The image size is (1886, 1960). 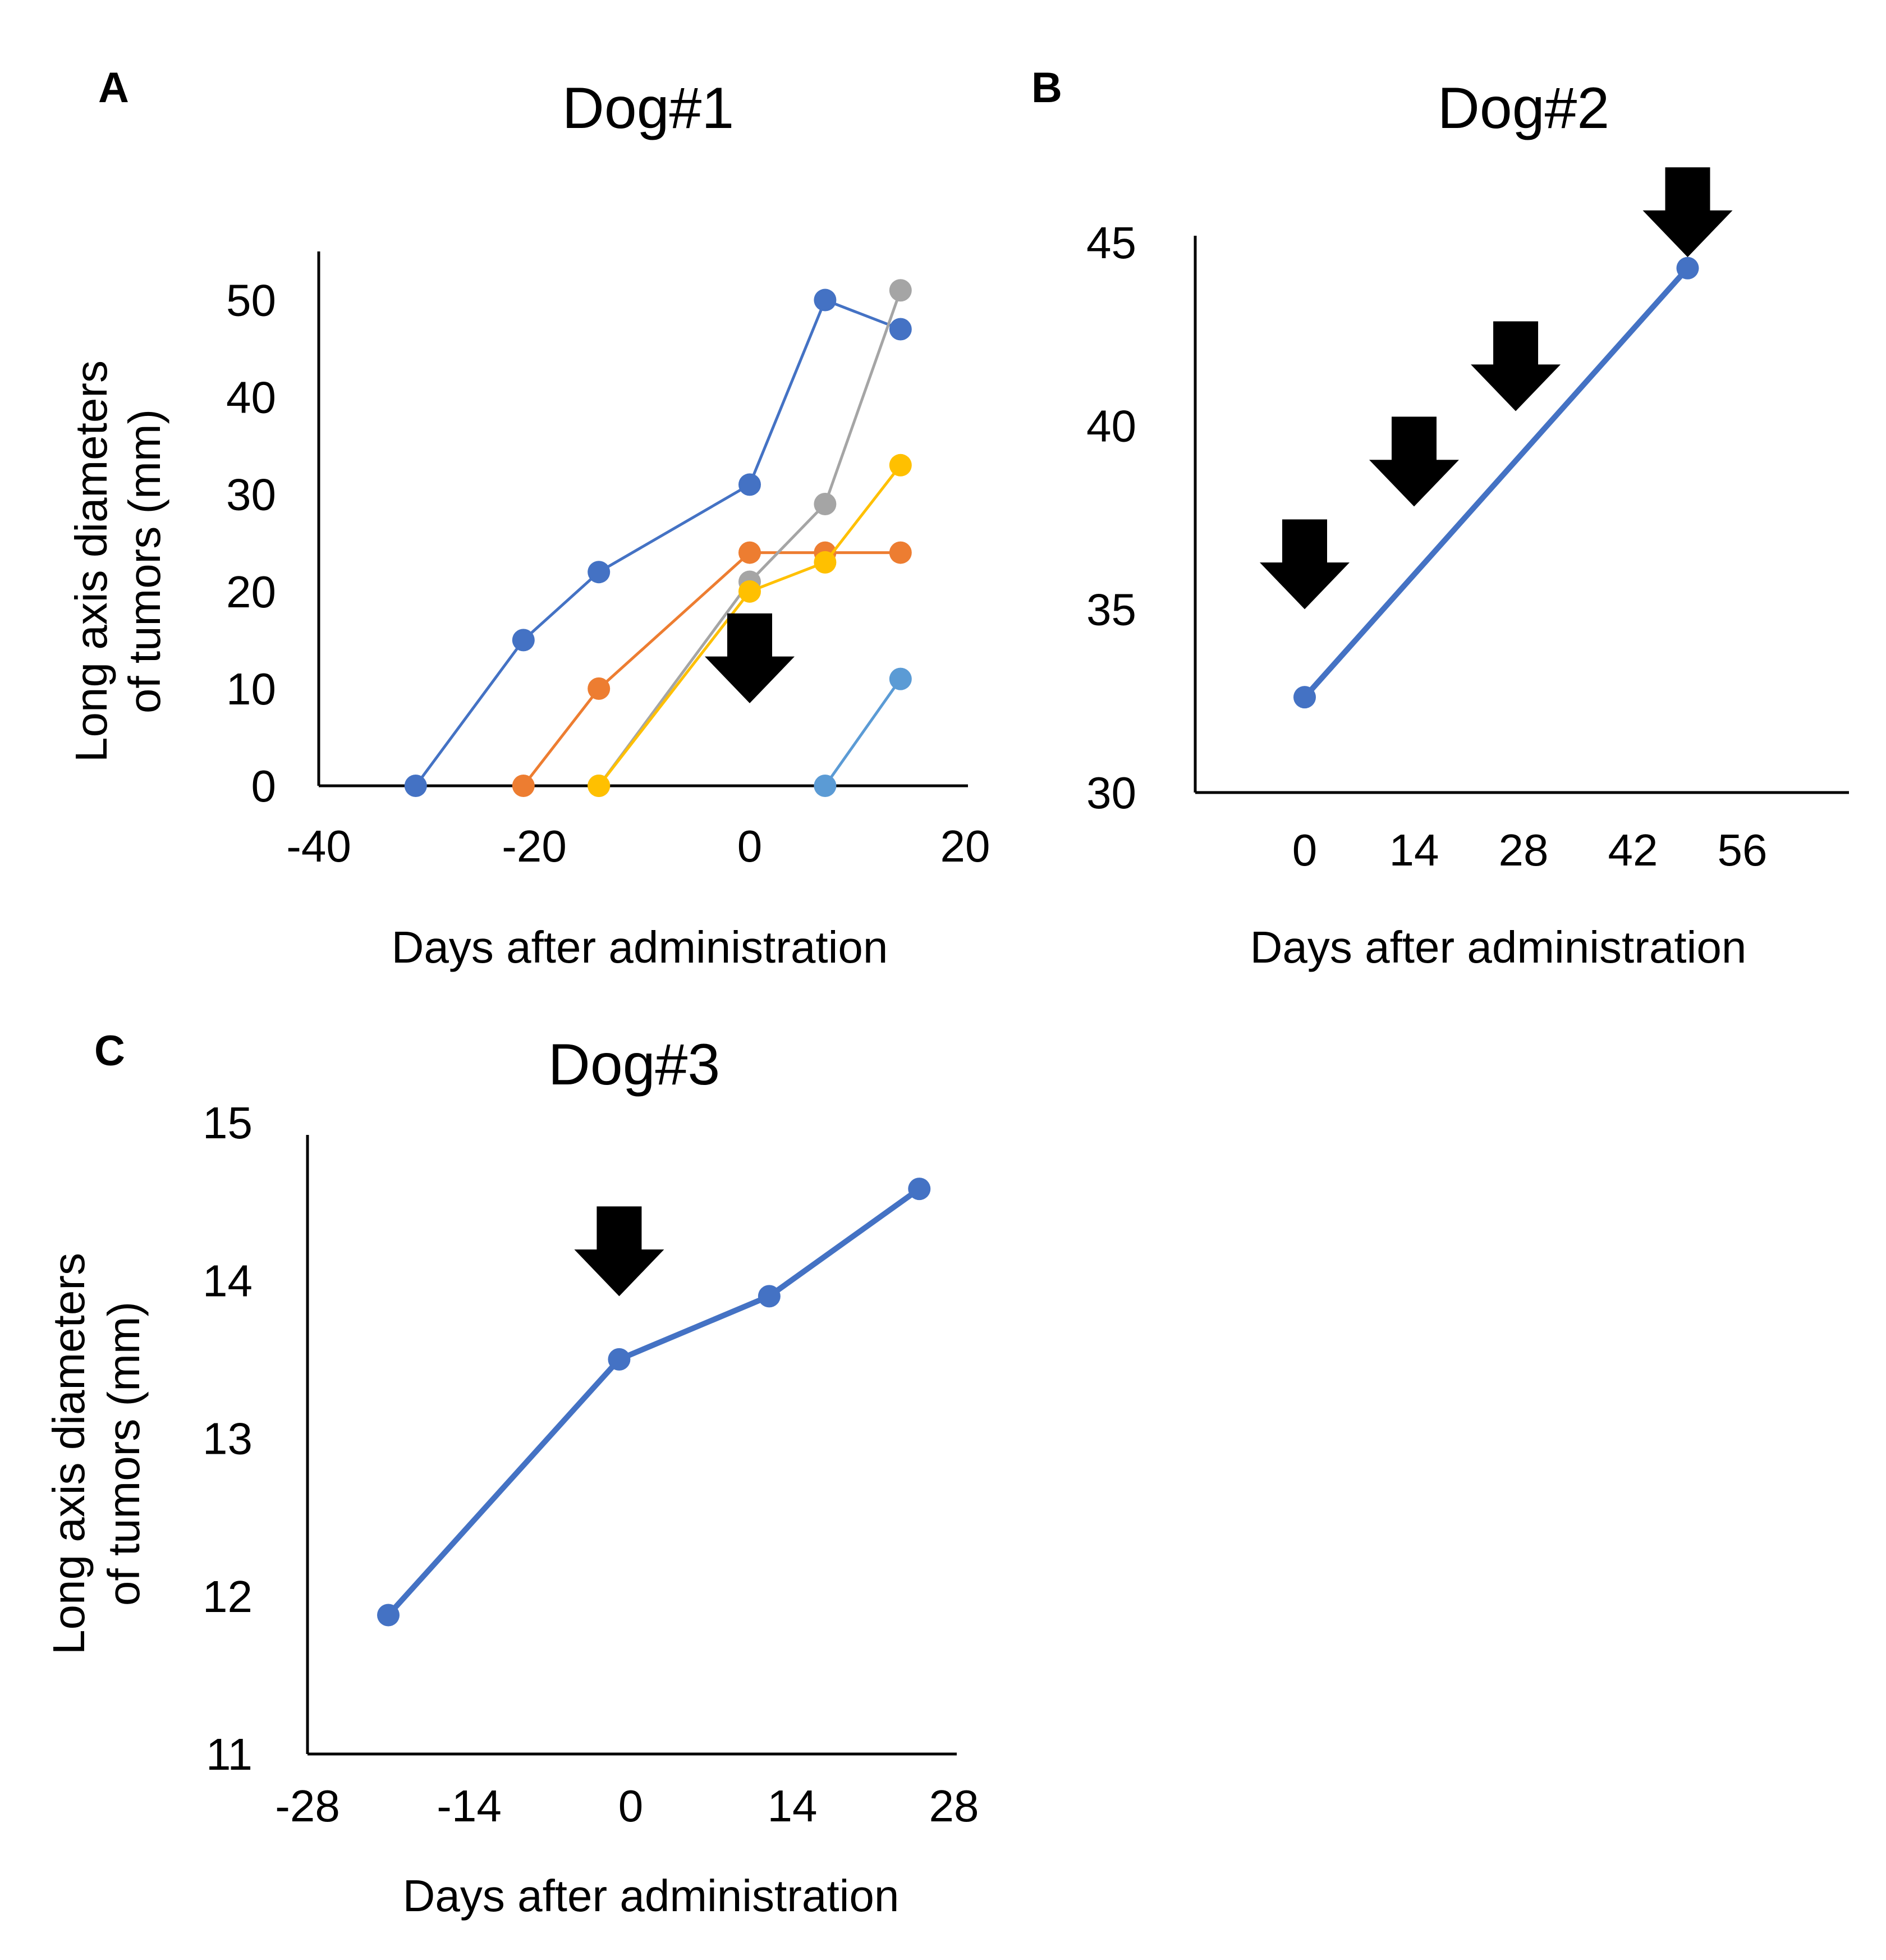 What do you see at coordinates (318, 846) in the screenshot?
I see `panel-a-x-tick-label: -40` at bounding box center [318, 846].